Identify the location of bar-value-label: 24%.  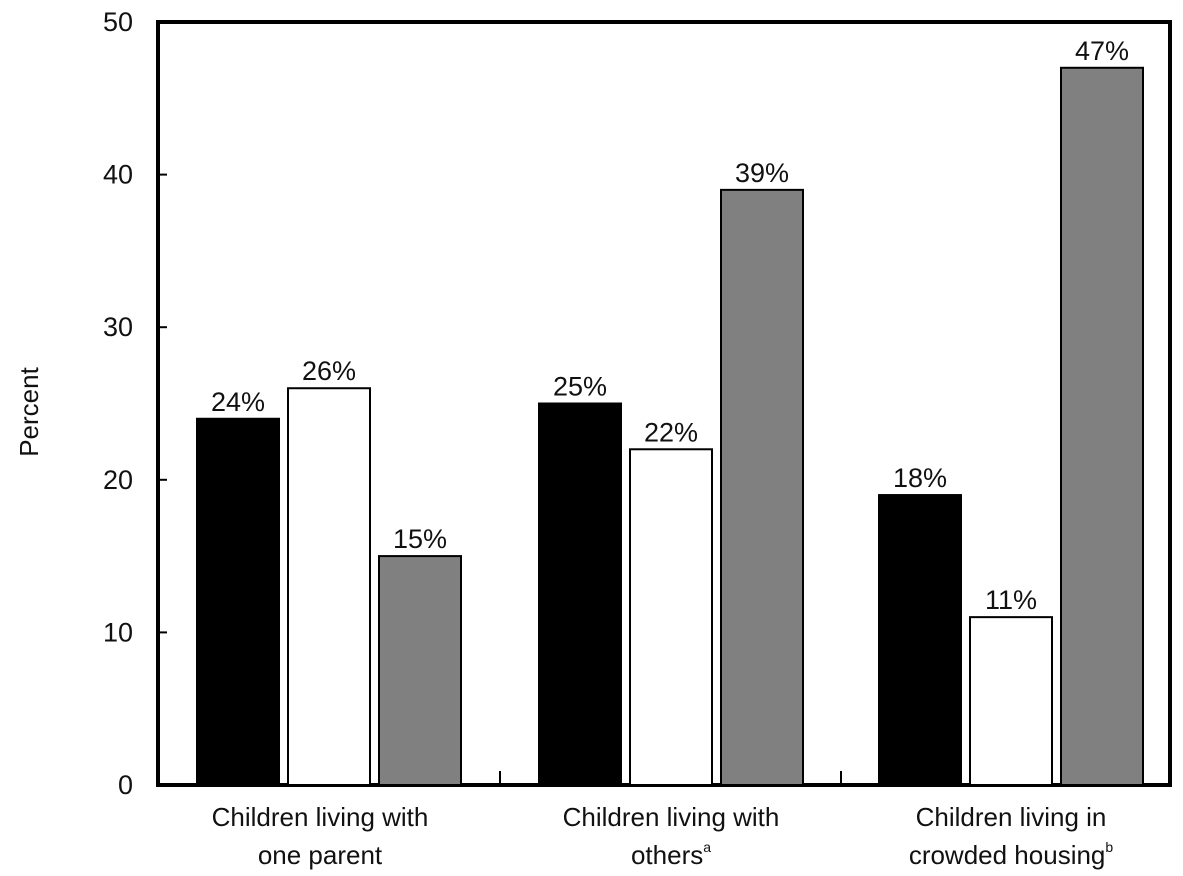
(238, 402).